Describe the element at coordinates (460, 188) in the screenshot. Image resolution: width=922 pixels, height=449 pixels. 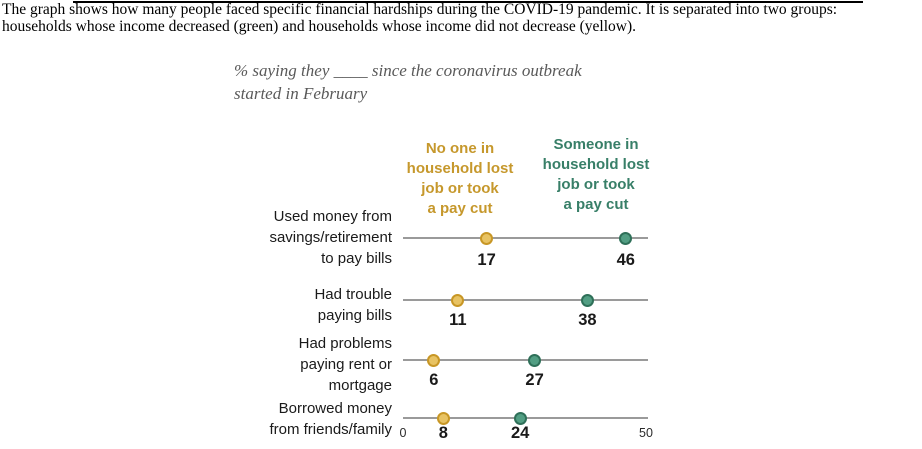
I see `legend-no-loss-line: job or took` at that location.